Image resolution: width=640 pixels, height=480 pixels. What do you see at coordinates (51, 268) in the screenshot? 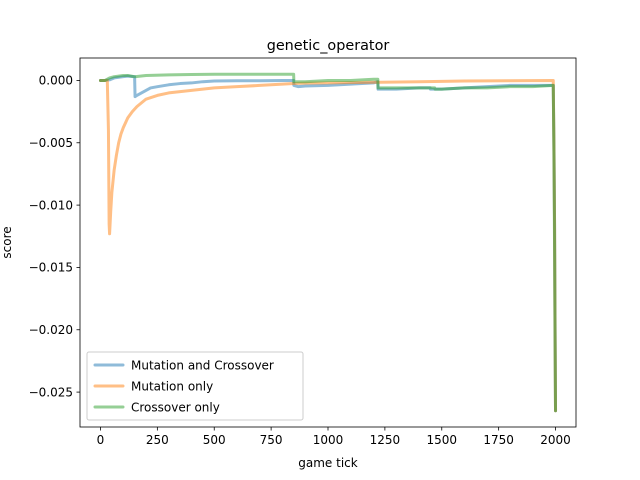
I see `y-tick-label: −0.015` at bounding box center [51, 268].